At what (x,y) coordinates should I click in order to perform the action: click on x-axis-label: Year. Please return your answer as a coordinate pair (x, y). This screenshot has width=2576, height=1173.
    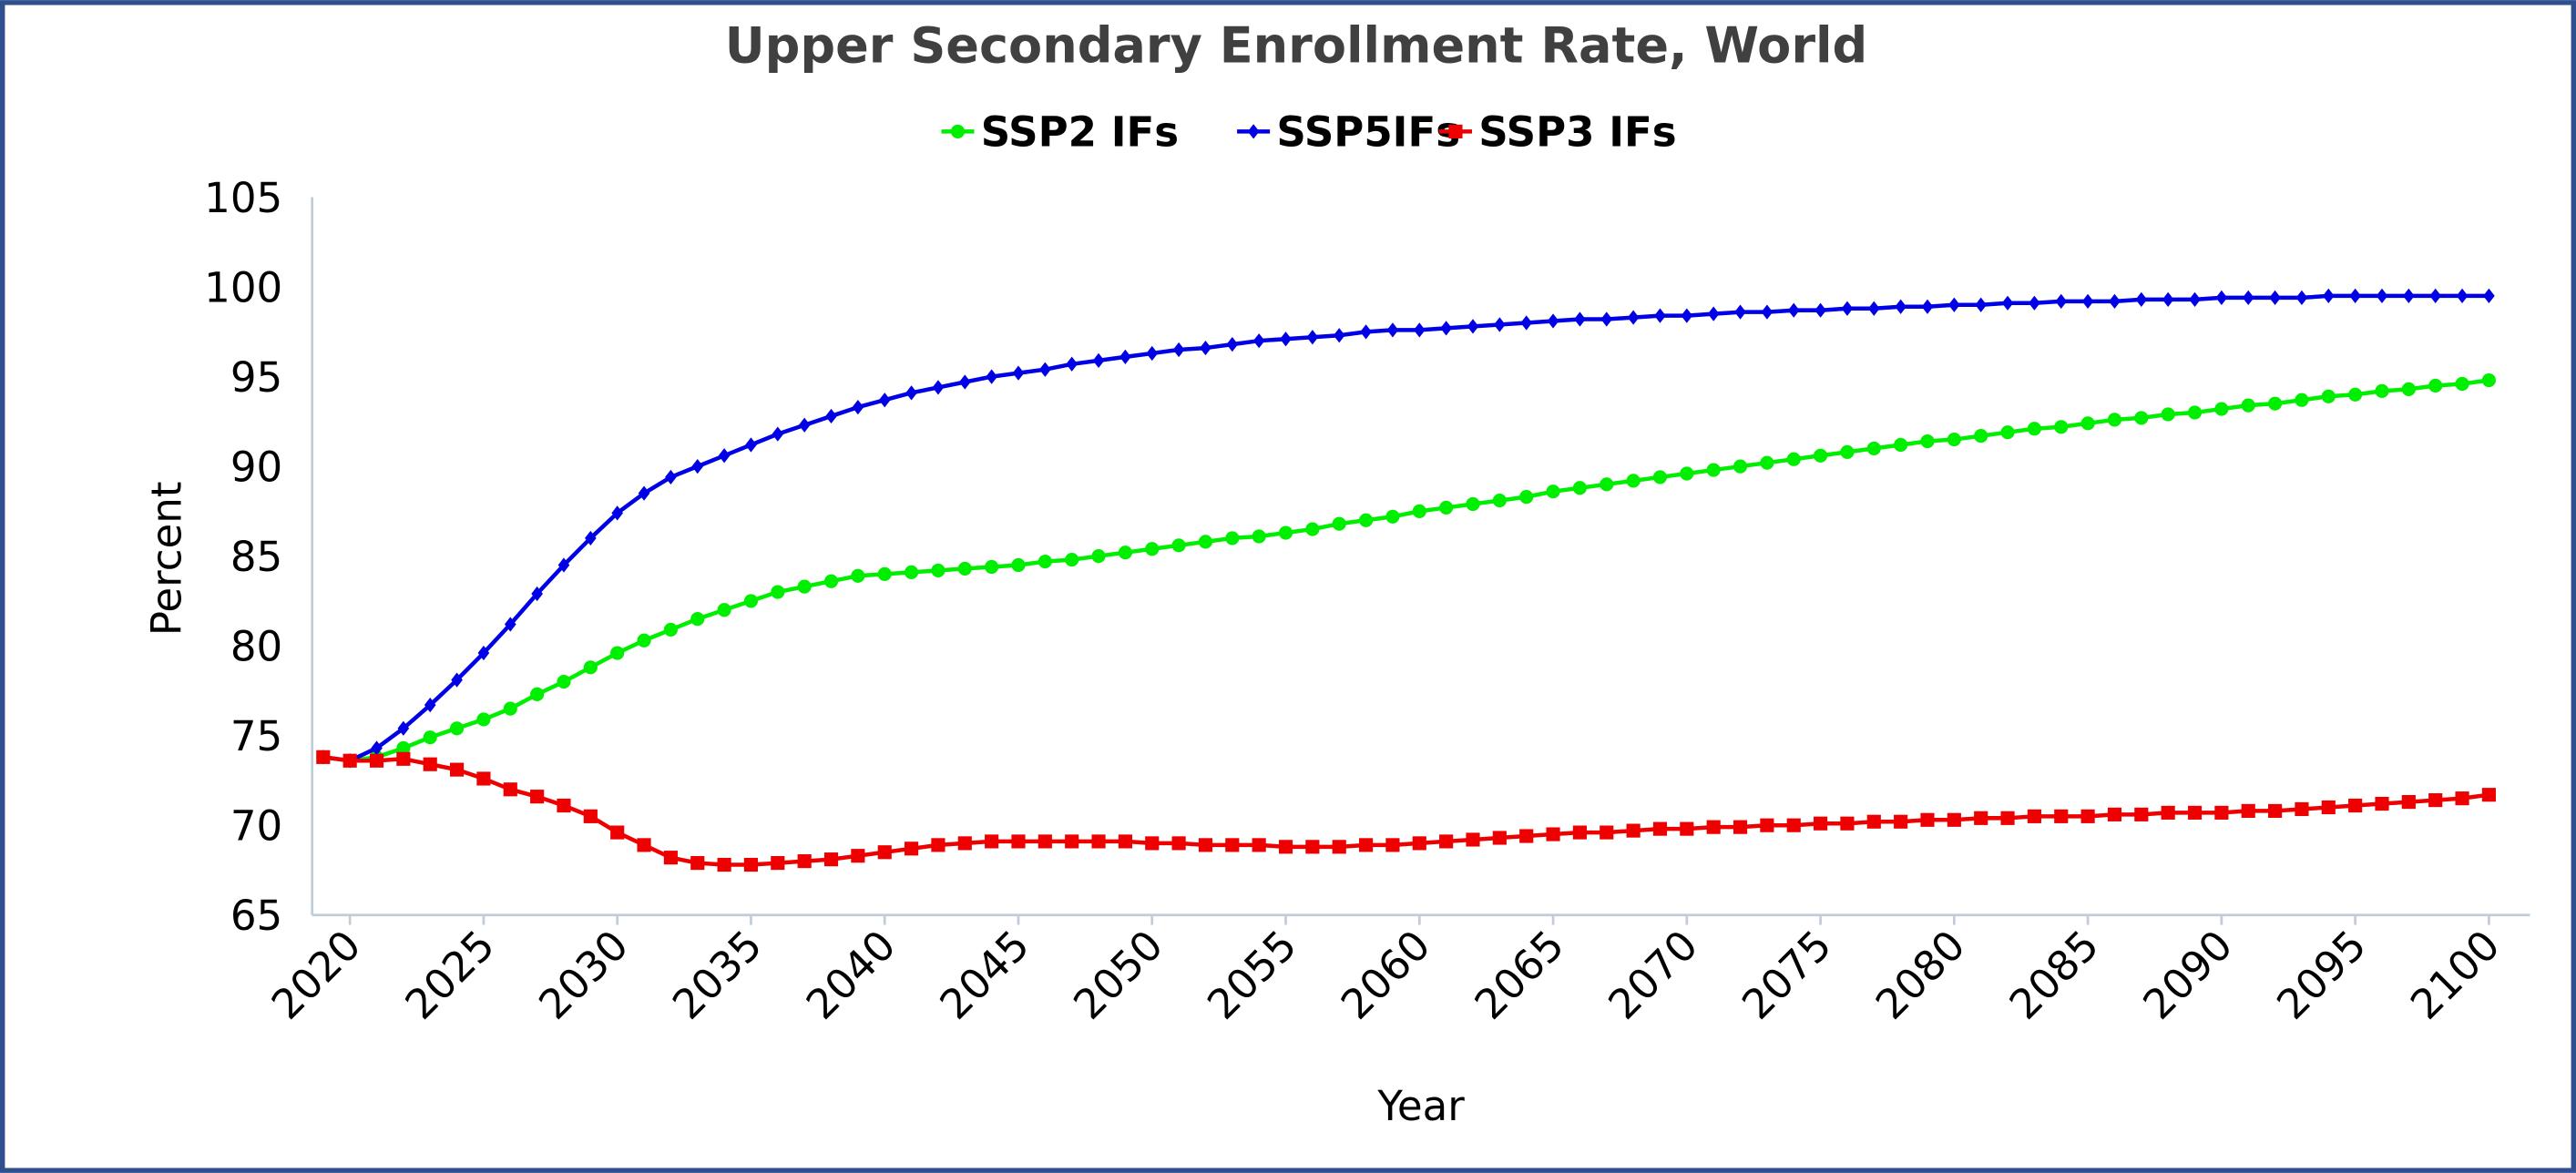
    Looking at the image, I should click on (1420, 1106).